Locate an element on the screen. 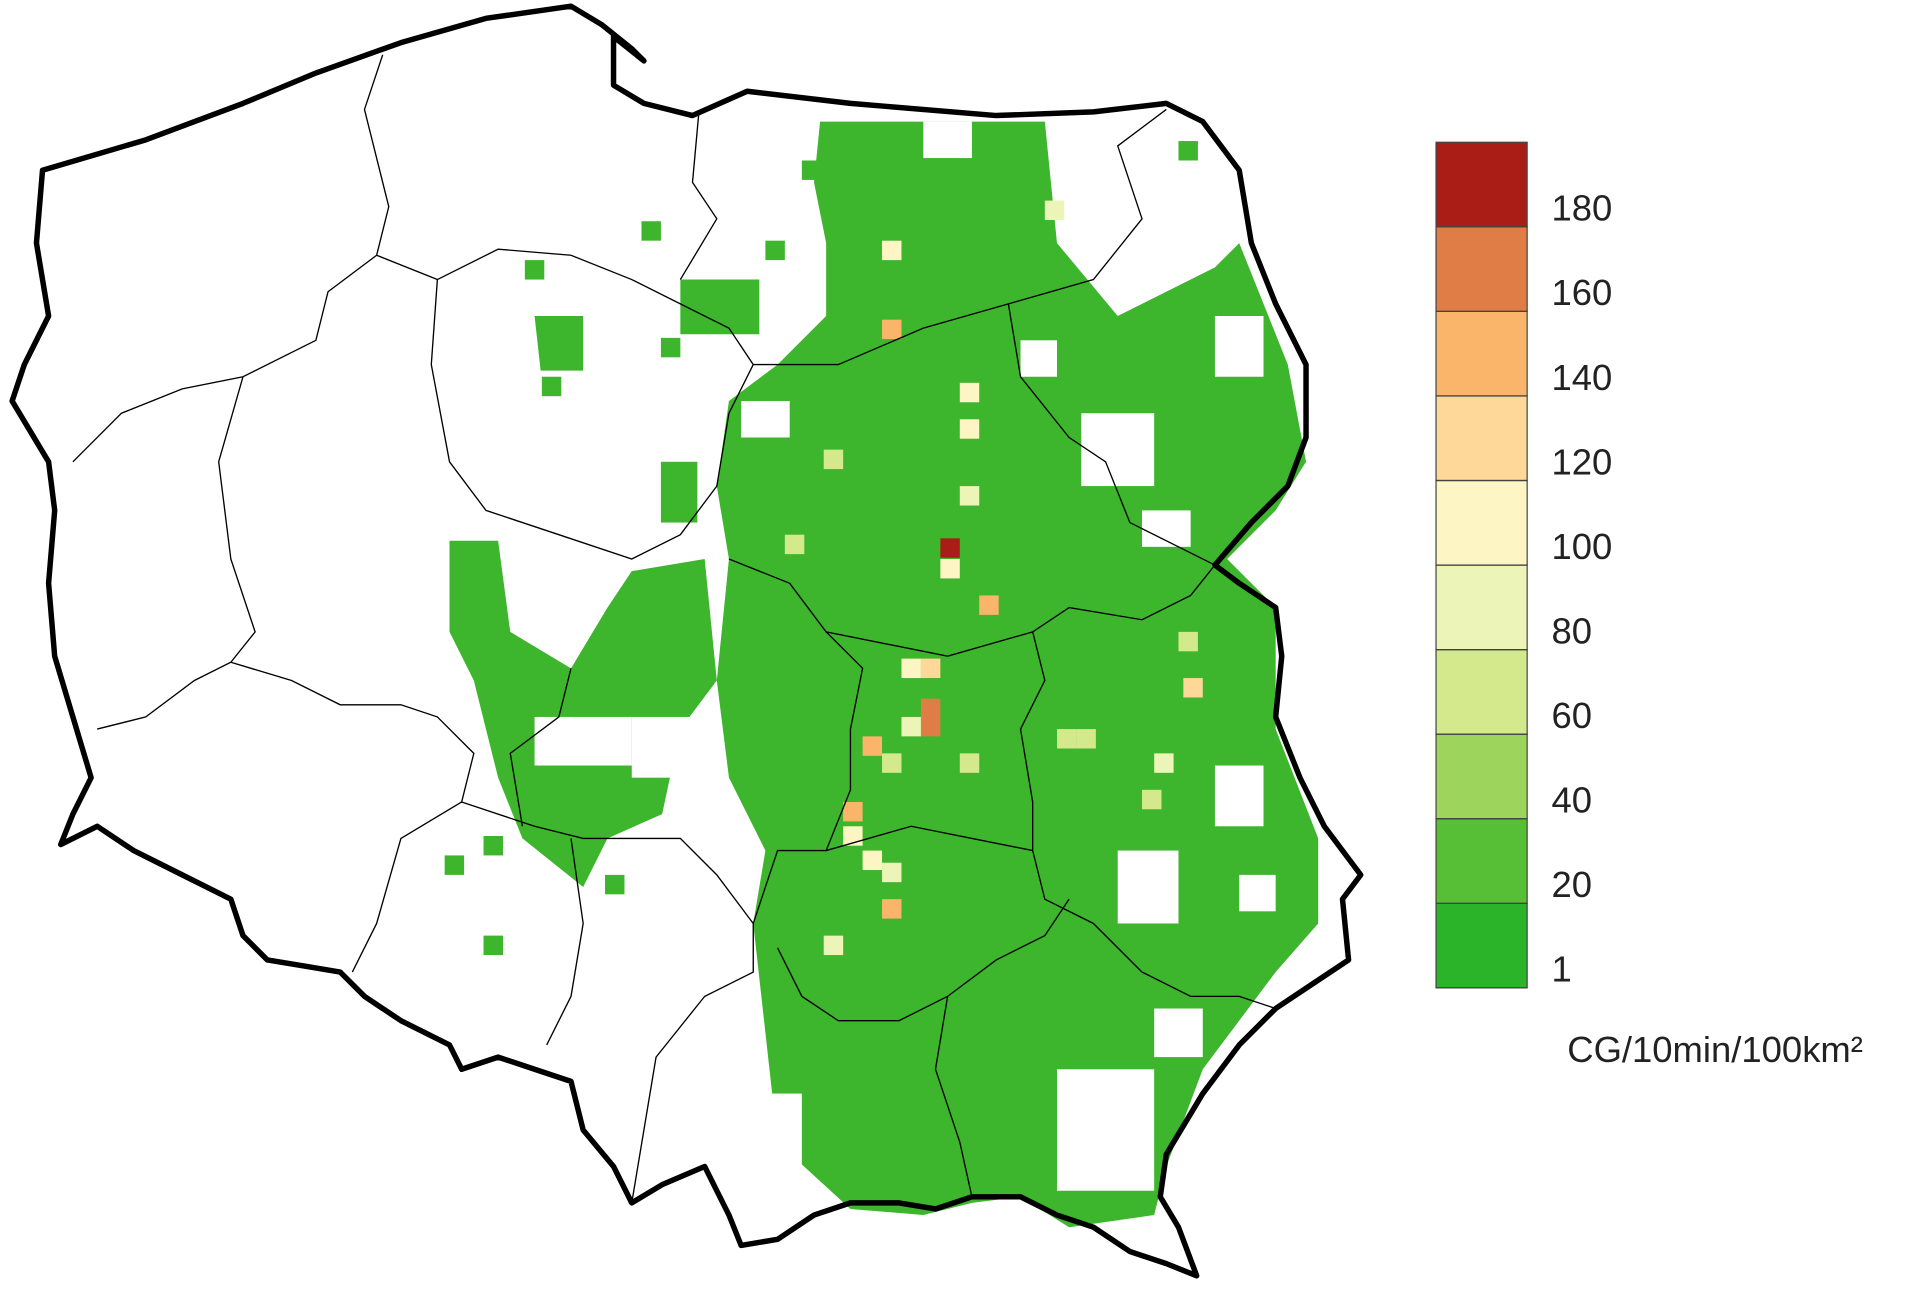 The image size is (1905, 1299). legend-tick-label: 20 is located at coordinates (1571, 884).